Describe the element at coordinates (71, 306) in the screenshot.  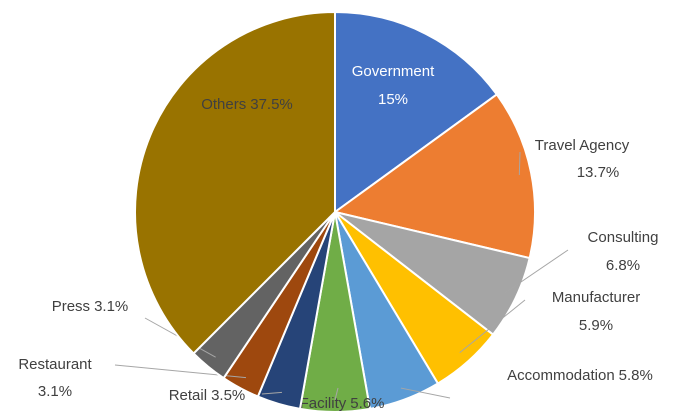
I see `slice-label: Press` at that location.